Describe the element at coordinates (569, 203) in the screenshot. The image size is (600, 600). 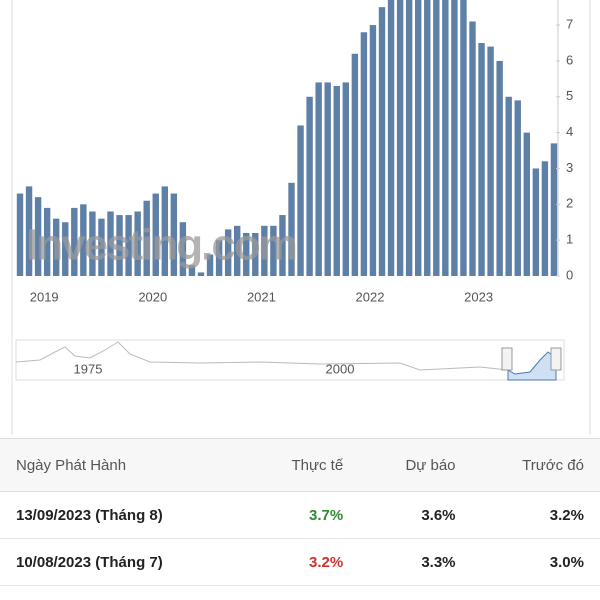
I see `y-tick-label: 2` at that location.